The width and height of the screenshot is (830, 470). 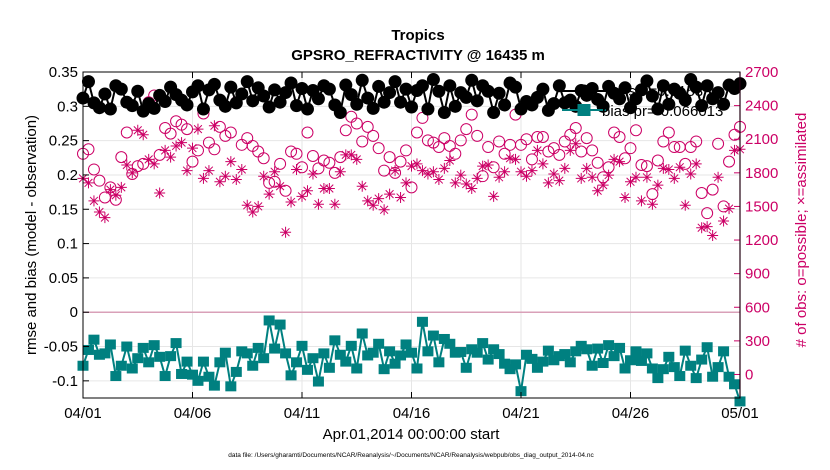 What do you see at coordinates (63, 278) in the screenshot?
I see `y-left-tick-label: 0.05` at bounding box center [63, 278].